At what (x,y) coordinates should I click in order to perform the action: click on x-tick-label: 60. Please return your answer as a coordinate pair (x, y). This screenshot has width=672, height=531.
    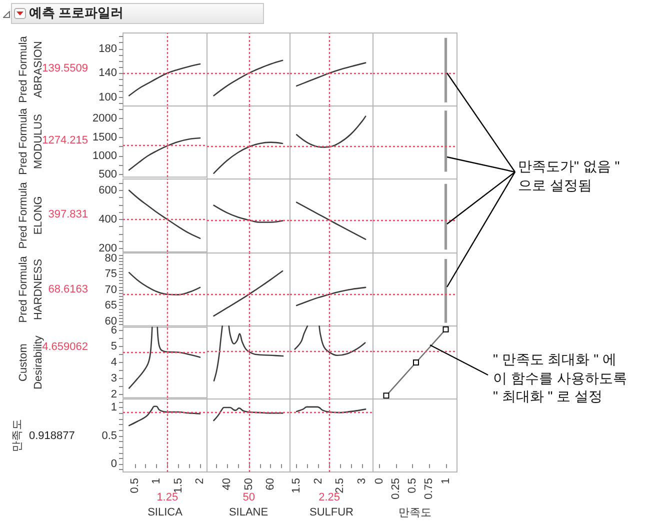
    Looking at the image, I should click on (270, 484).